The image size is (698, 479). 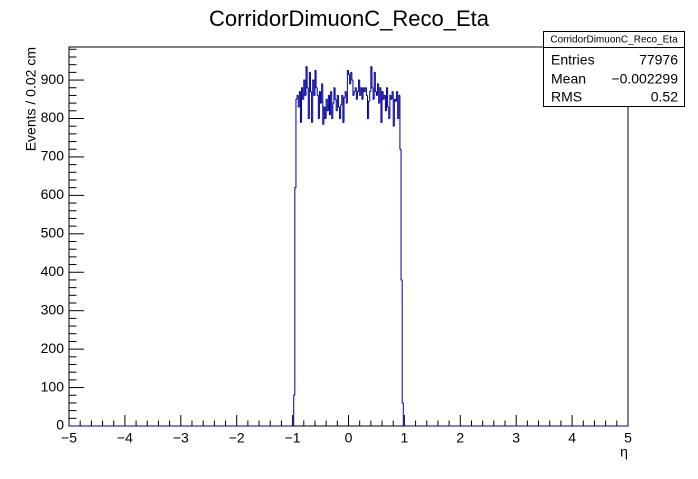 I want to click on y-tick-label: 300, so click(x=53, y=309).